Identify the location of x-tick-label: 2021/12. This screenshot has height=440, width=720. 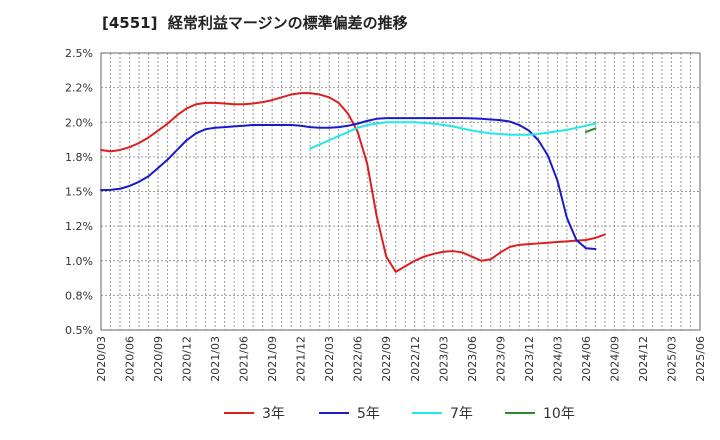
(301, 359).